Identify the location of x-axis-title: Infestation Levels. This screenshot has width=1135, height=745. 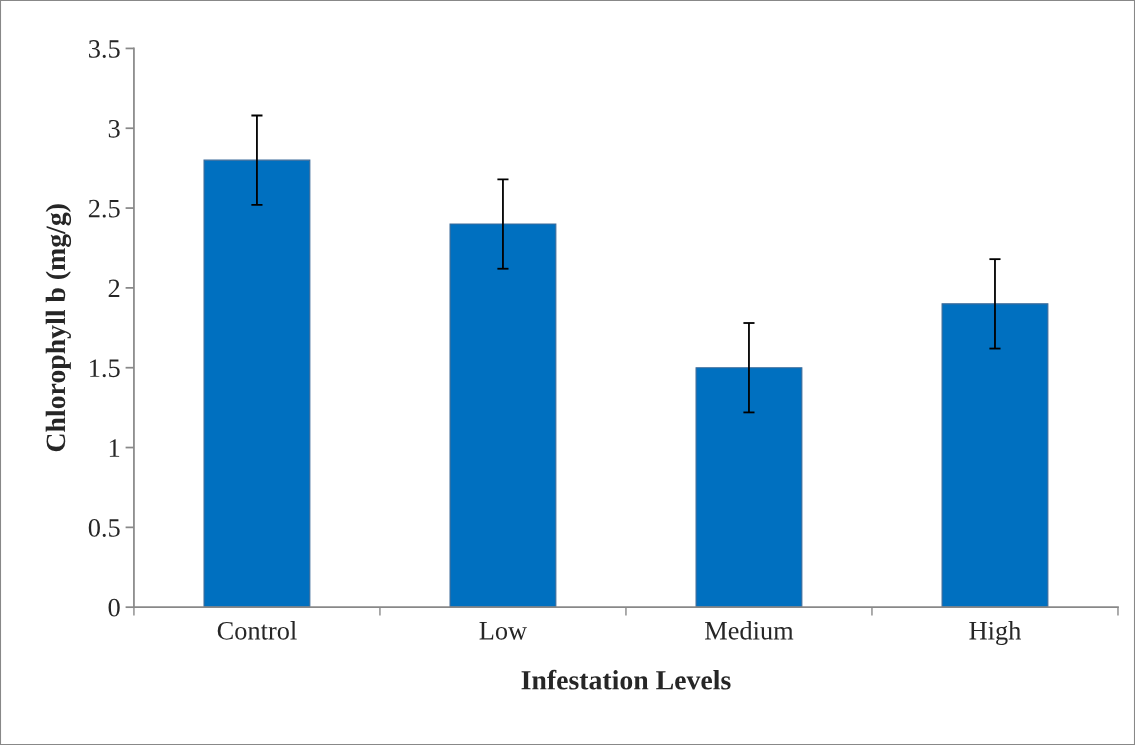
(626, 679).